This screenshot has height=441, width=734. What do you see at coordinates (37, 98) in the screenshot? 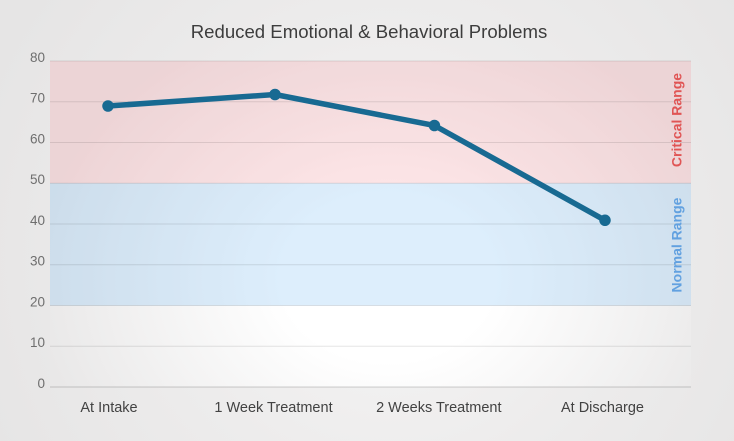
I see `svg-text: 70` at bounding box center [37, 98].